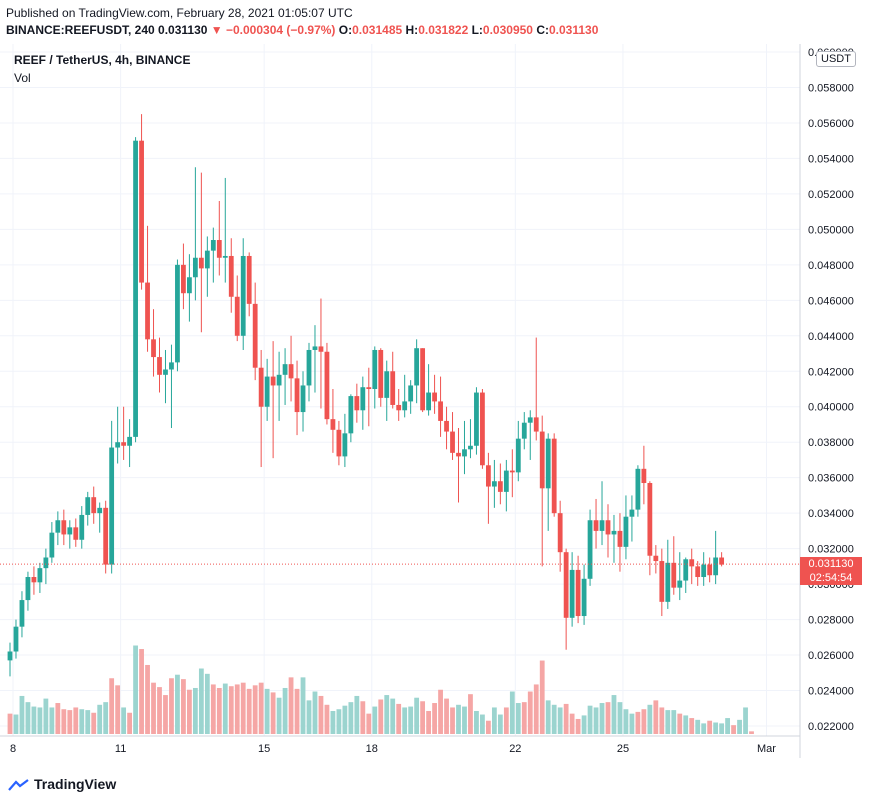 This screenshot has height=803, width=876. I want to click on y-tick-label: 0.054000, so click(831, 159).